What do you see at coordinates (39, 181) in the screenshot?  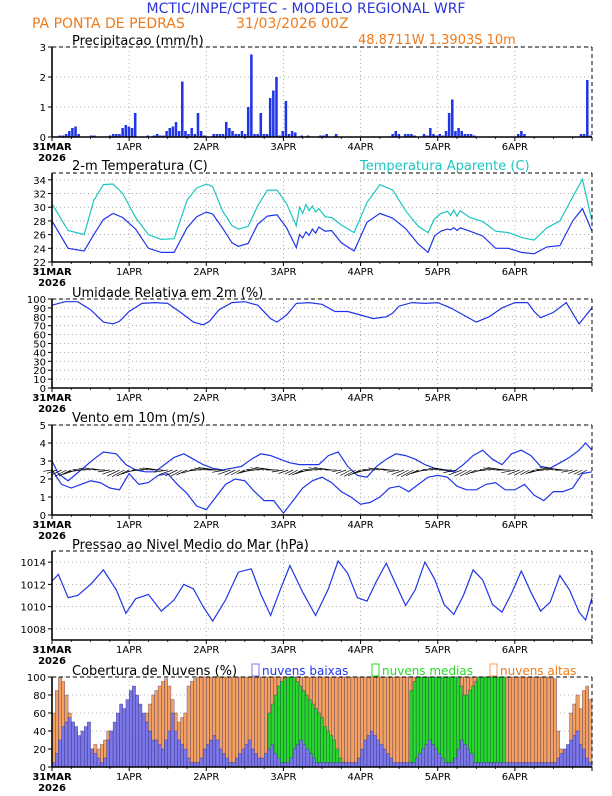 I see `y-tick-label: 34` at bounding box center [39, 181].